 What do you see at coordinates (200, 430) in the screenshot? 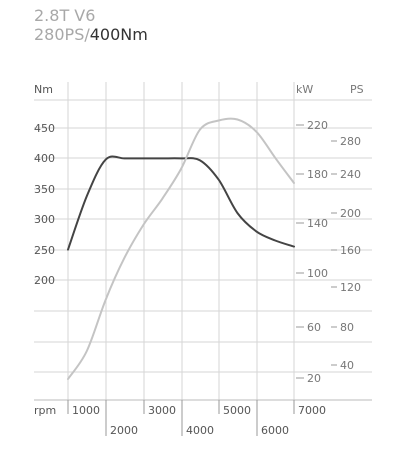
I see `x-tick-label: 4000` at bounding box center [200, 430].